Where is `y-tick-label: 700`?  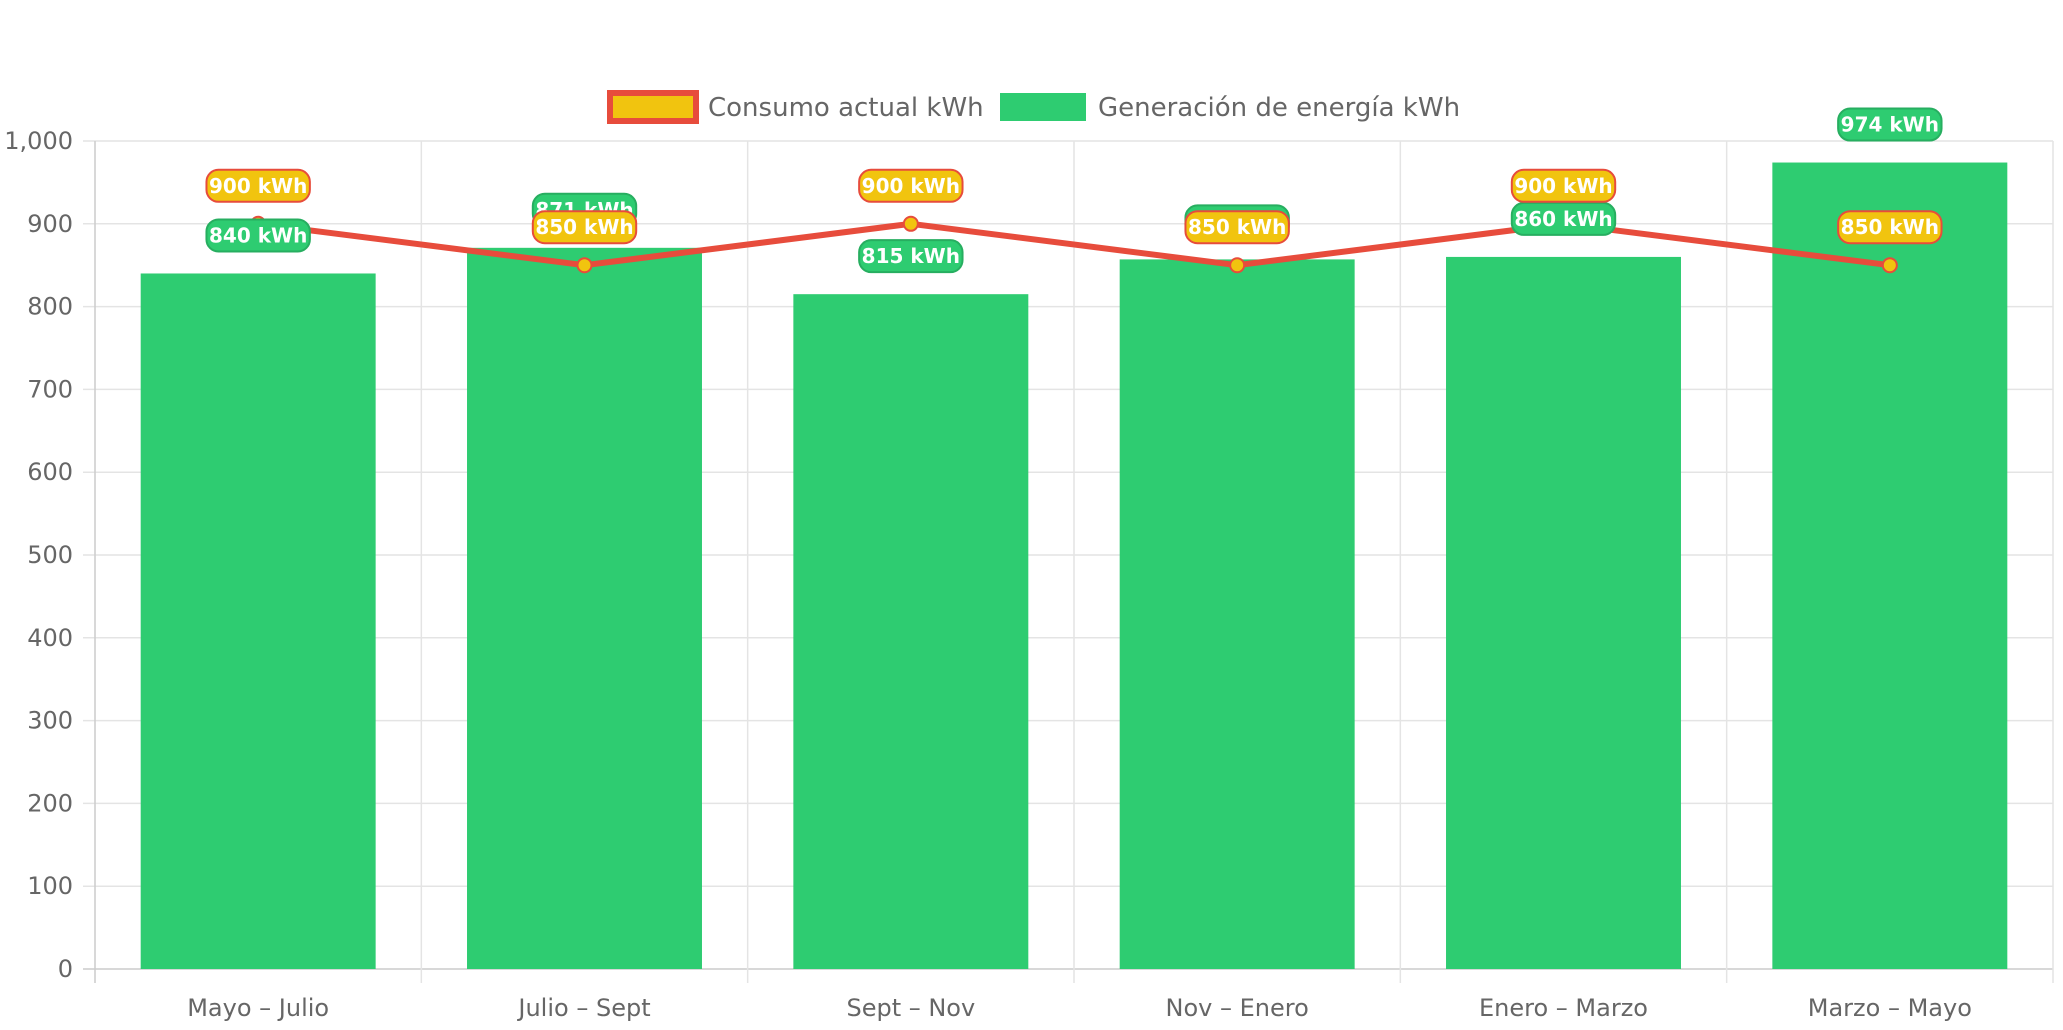 y-tick-label: 700 is located at coordinates (50, 389).